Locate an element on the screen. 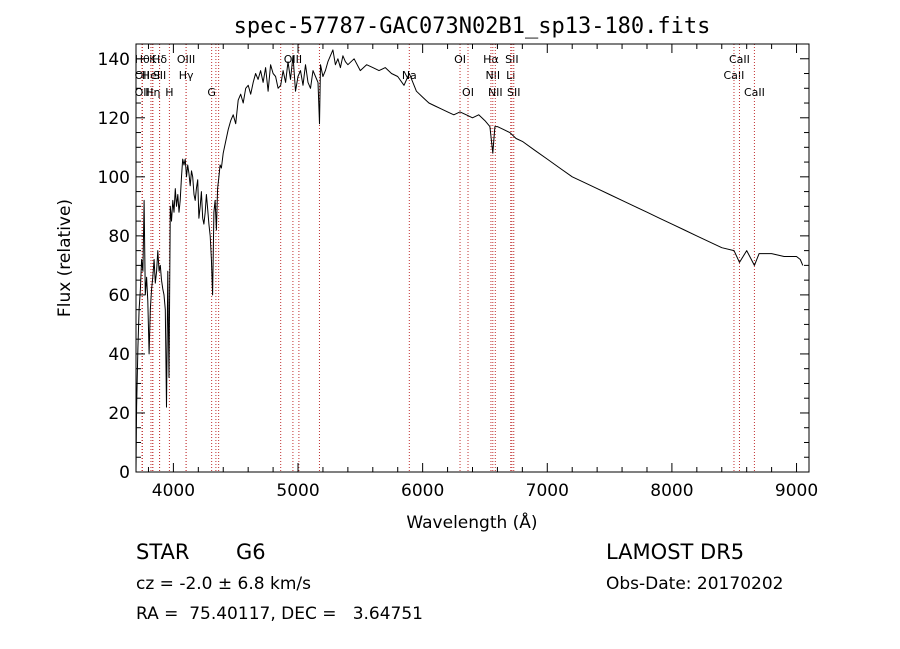 This screenshot has width=900, height=649. y-tick-label-4: 80 is located at coordinates (119, 237).